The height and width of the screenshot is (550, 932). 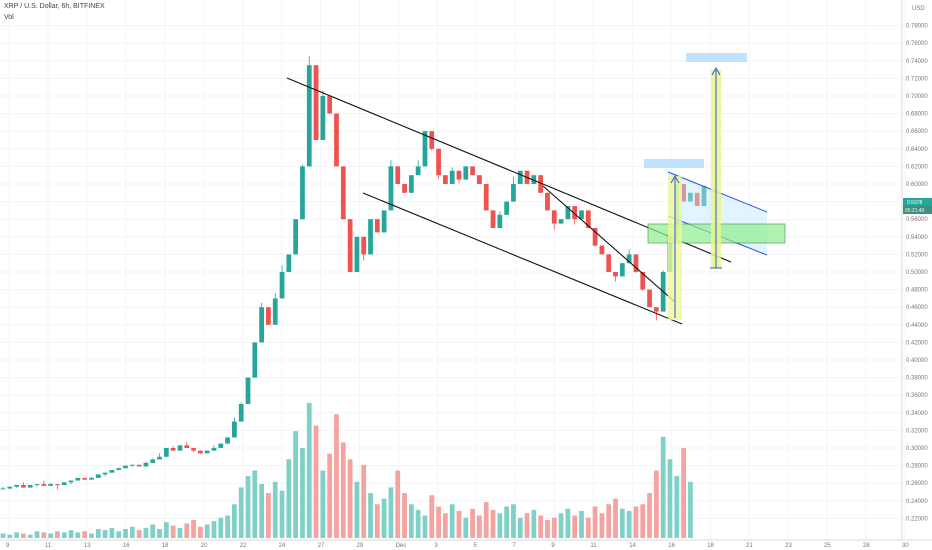 I want to click on current-price-tag: 0.5978 05:21:40, so click(x=917, y=206).